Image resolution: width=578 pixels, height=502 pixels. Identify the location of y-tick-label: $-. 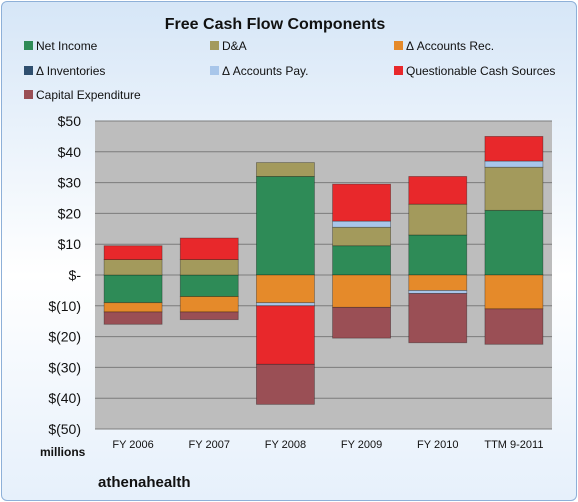
(75, 275).